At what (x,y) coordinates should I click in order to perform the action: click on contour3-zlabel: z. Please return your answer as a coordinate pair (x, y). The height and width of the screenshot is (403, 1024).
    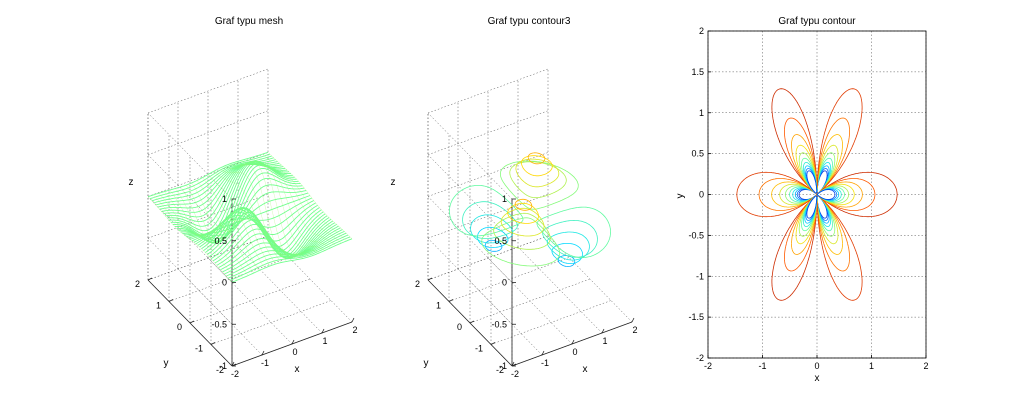
    Looking at the image, I should click on (393, 182).